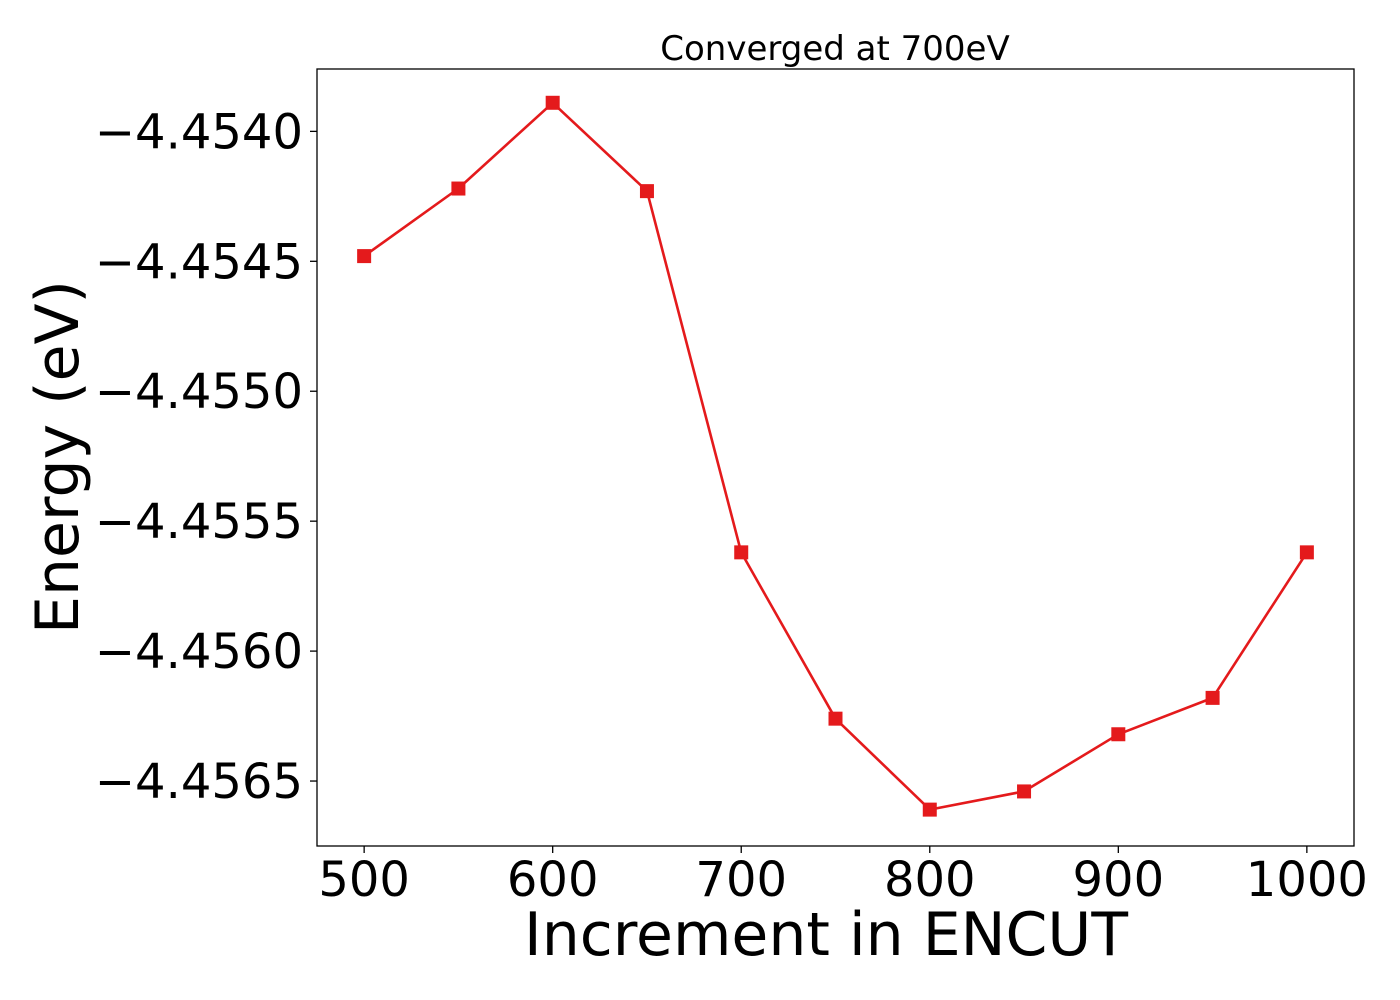  I want to click on y-tick-label: −4.4565, so click(199, 782).